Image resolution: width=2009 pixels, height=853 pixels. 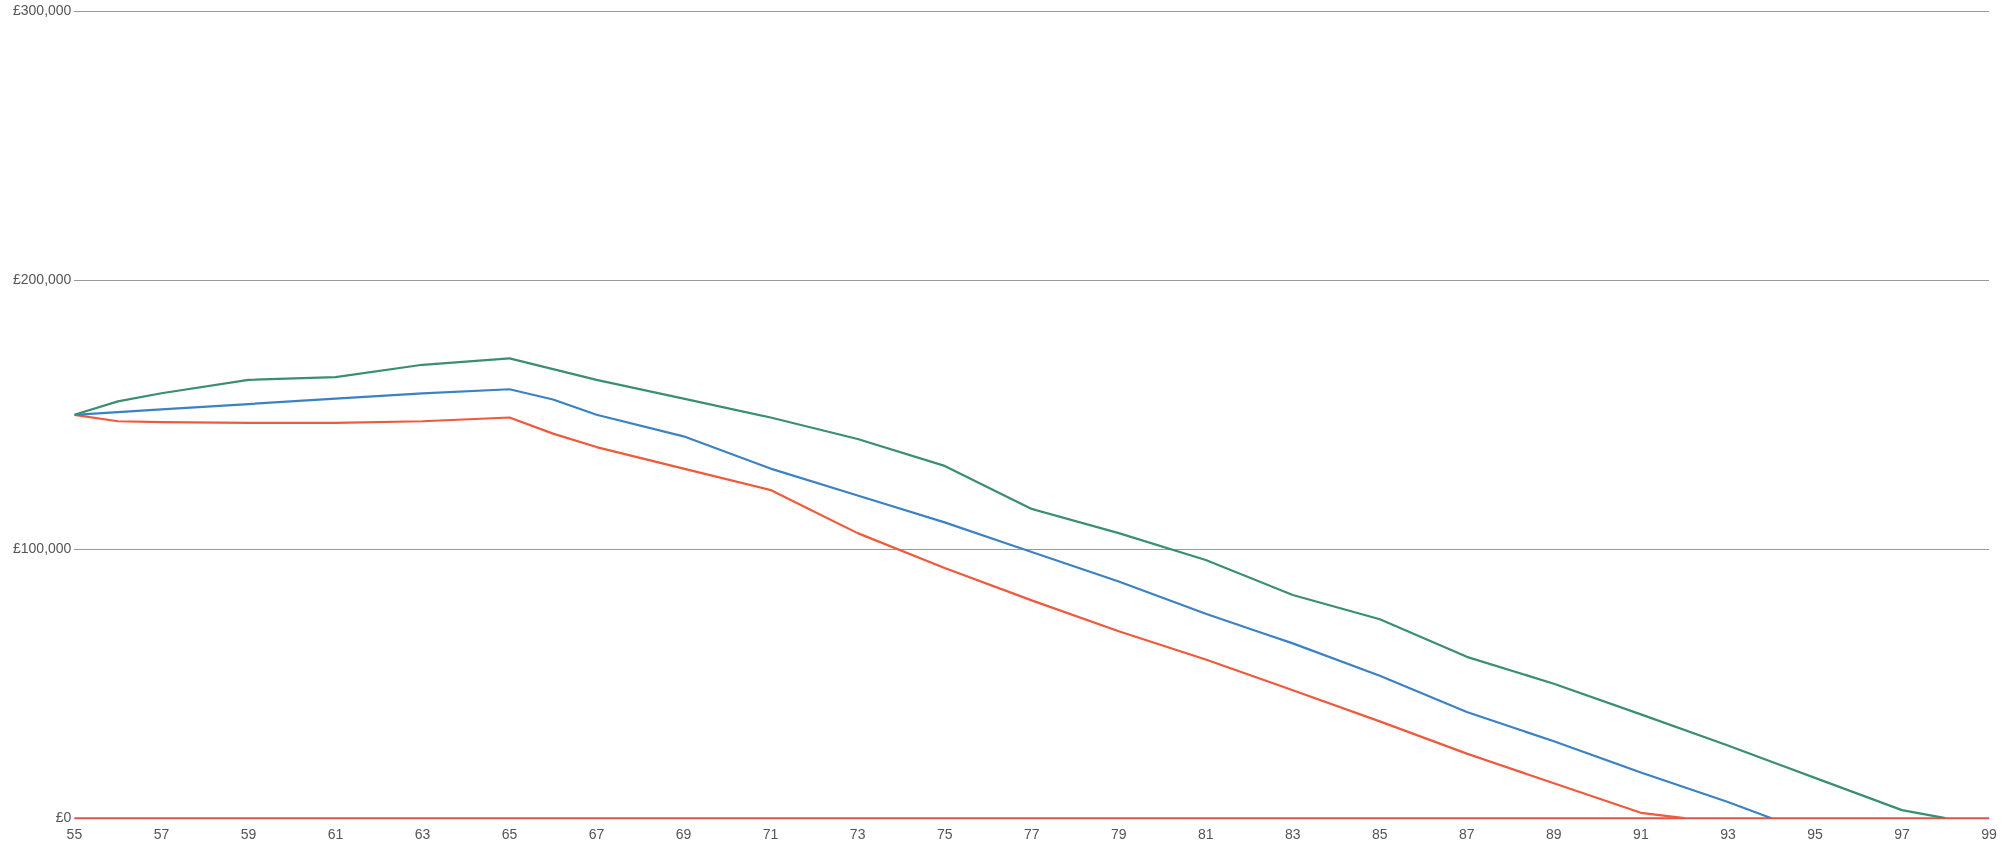 I want to click on x-tick-label: 67, so click(x=596, y=834).